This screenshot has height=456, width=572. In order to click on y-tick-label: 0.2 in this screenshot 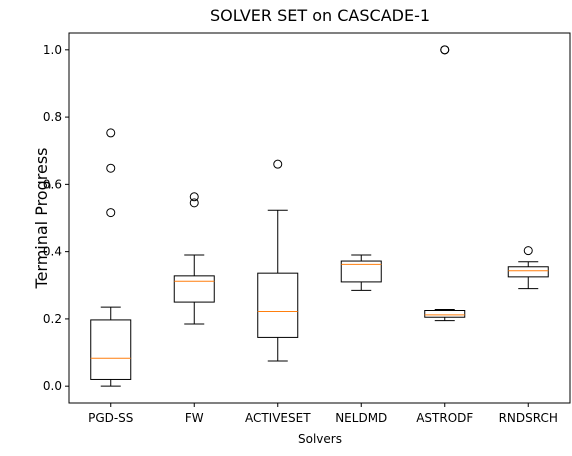, I will do `click(52, 319)`.